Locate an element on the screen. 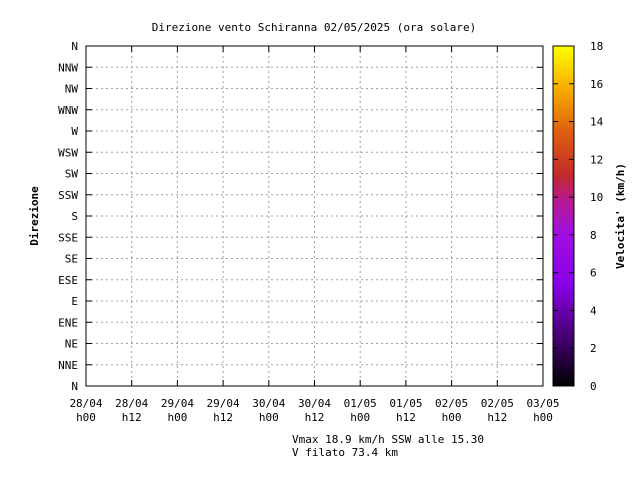 This screenshot has height=480, width=640. y-tick-label: WSW is located at coordinates (68, 152).